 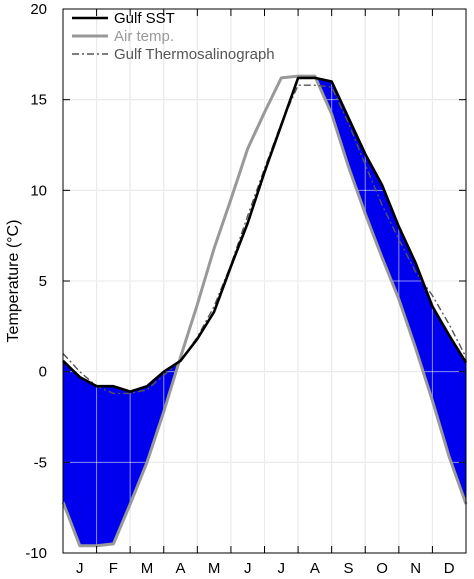 I want to click on y-tick-label: 10, so click(x=38, y=190).